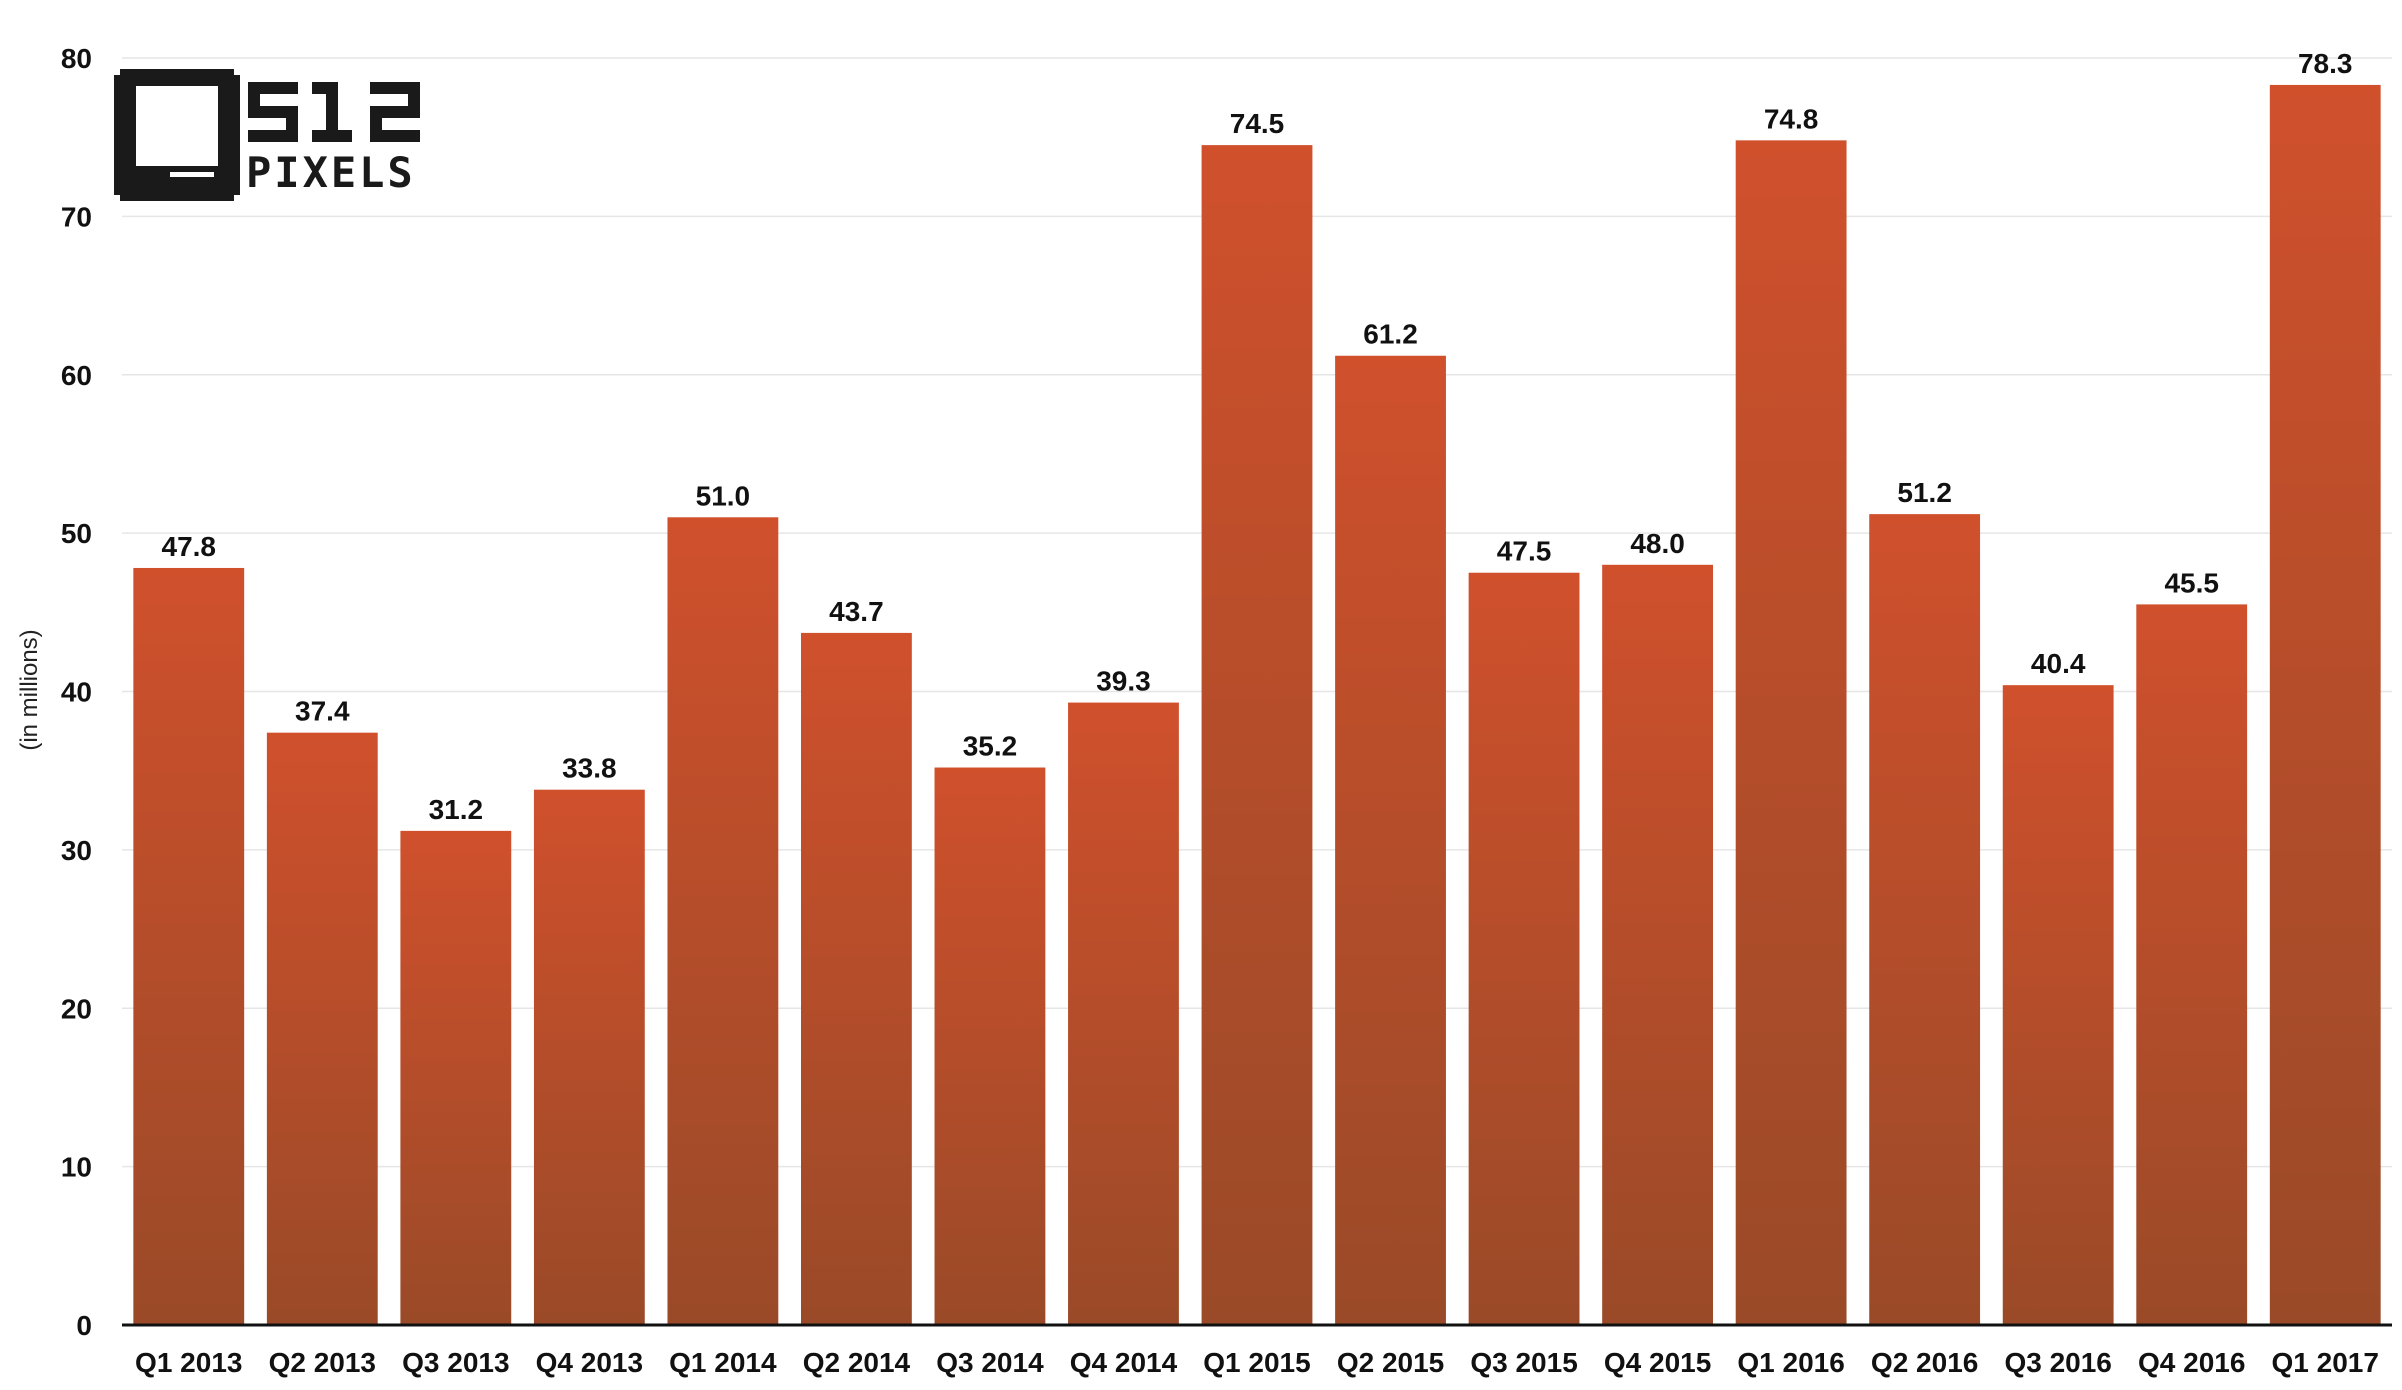 This screenshot has height=1390, width=2402. What do you see at coordinates (2057, 1362) in the screenshot?
I see `x-tick-label: Q3 2016` at bounding box center [2057, 1362].